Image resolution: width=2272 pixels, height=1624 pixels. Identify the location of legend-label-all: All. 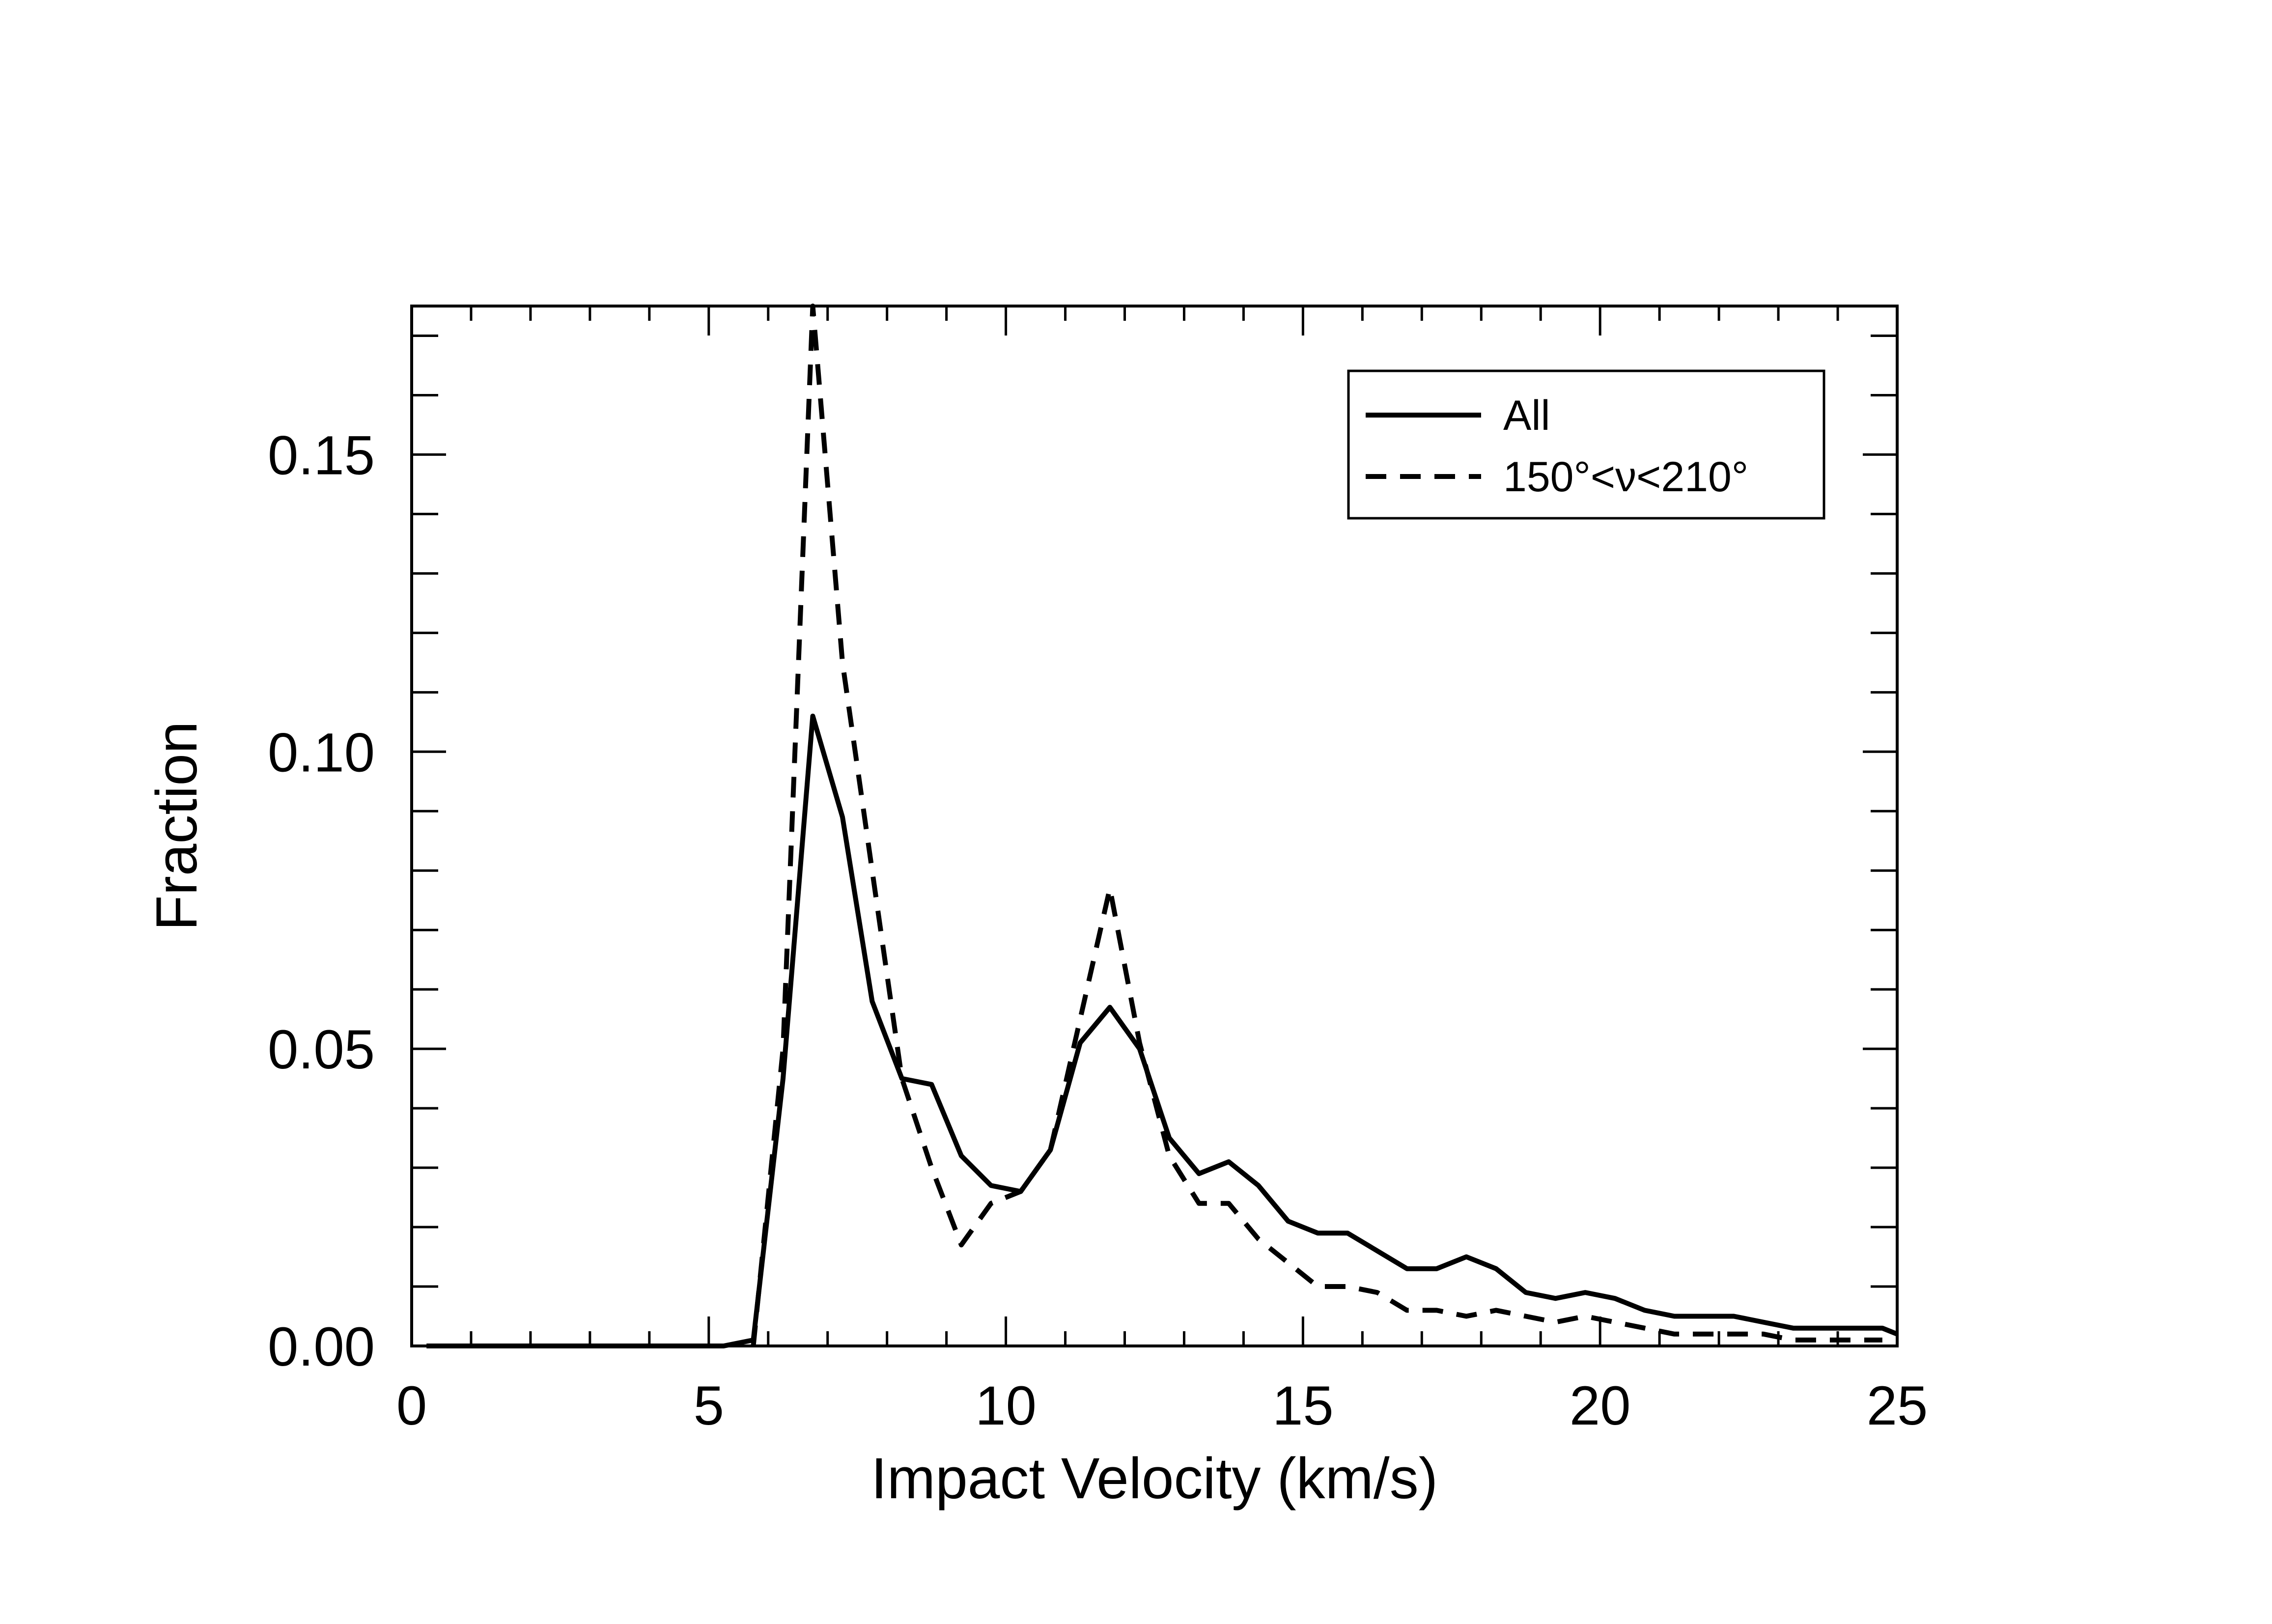
(1526, 415).